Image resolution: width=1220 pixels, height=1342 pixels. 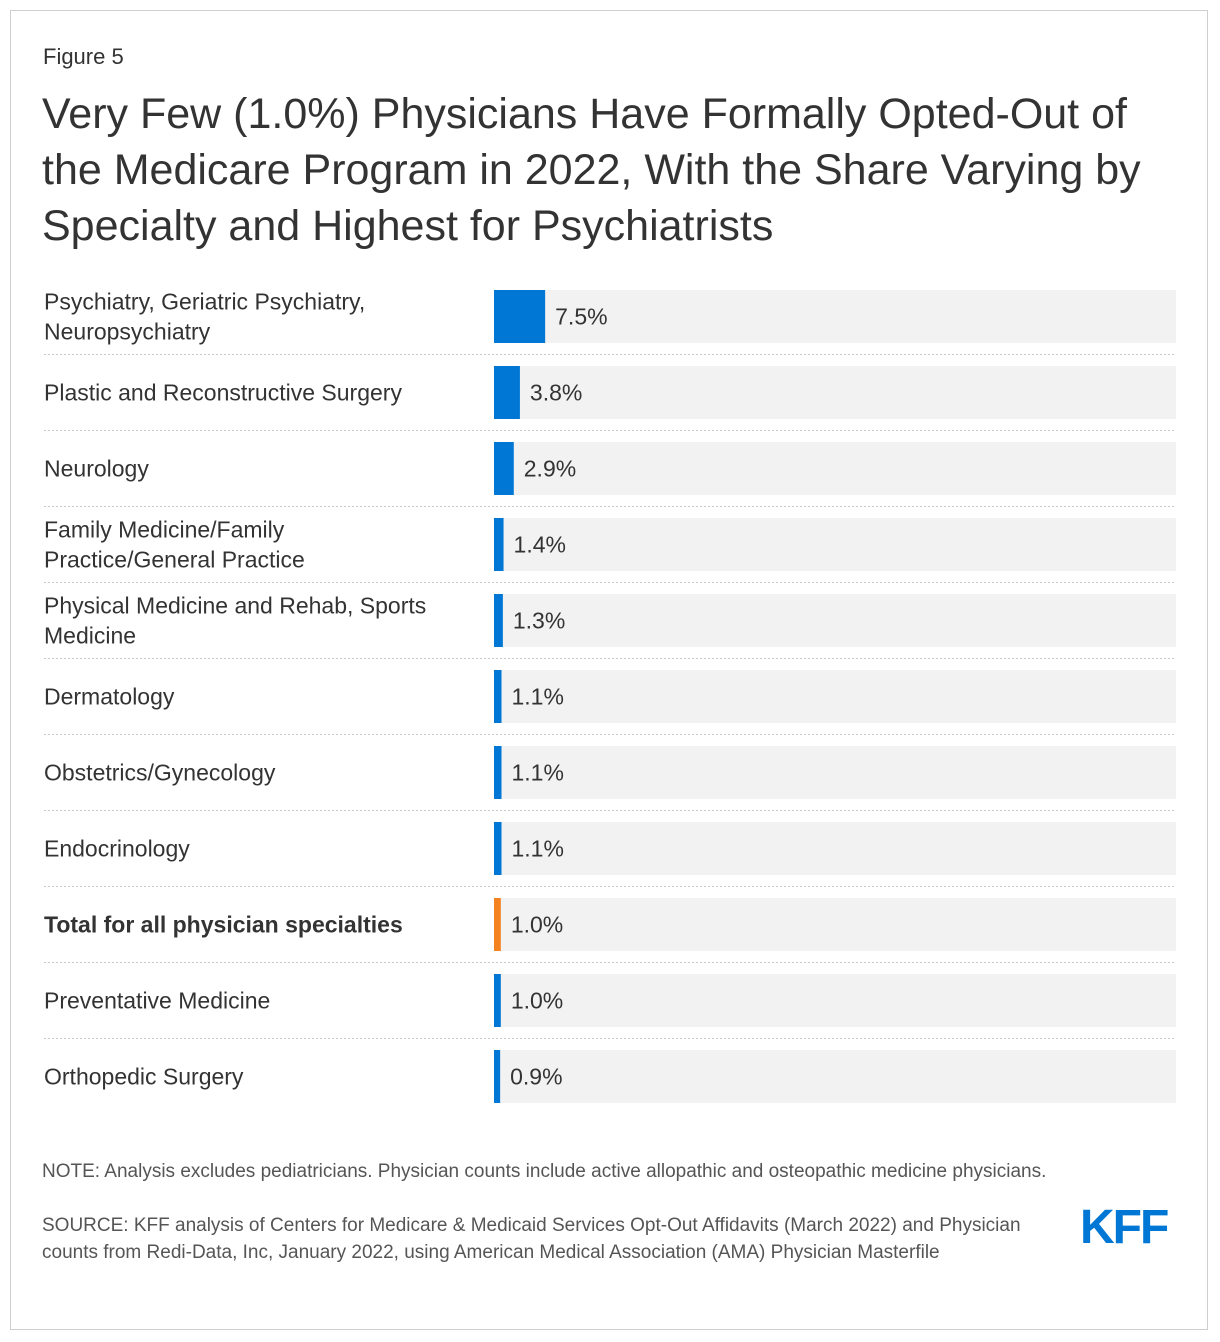 What do you see at coordinates (581, 317) in the screenshot?
I see `data-label: 7.5%` at bounding box center [581, 317].